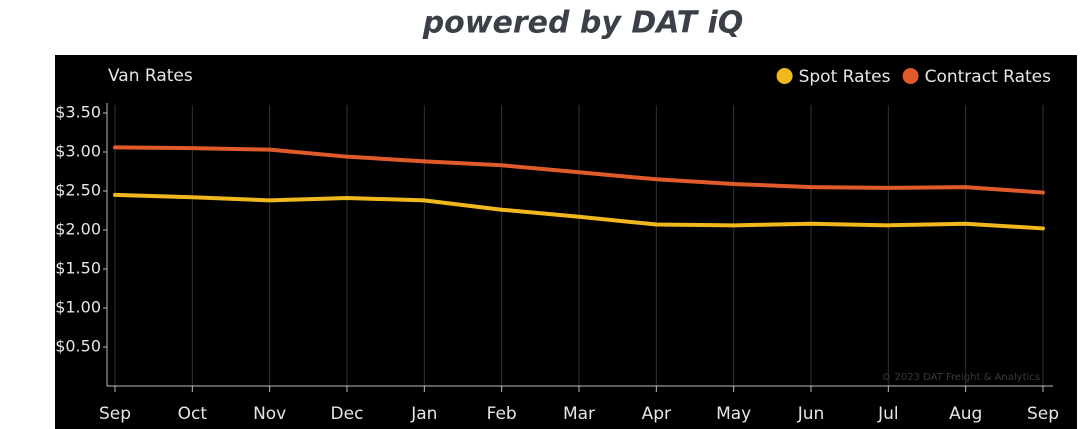 Image resolution: width=1083 pixels, height=429 pixels. What do you see at coordinates (888, 414) in the screenshot?
I see `x-tick-label: Jul` at bounding box center [888, 414].